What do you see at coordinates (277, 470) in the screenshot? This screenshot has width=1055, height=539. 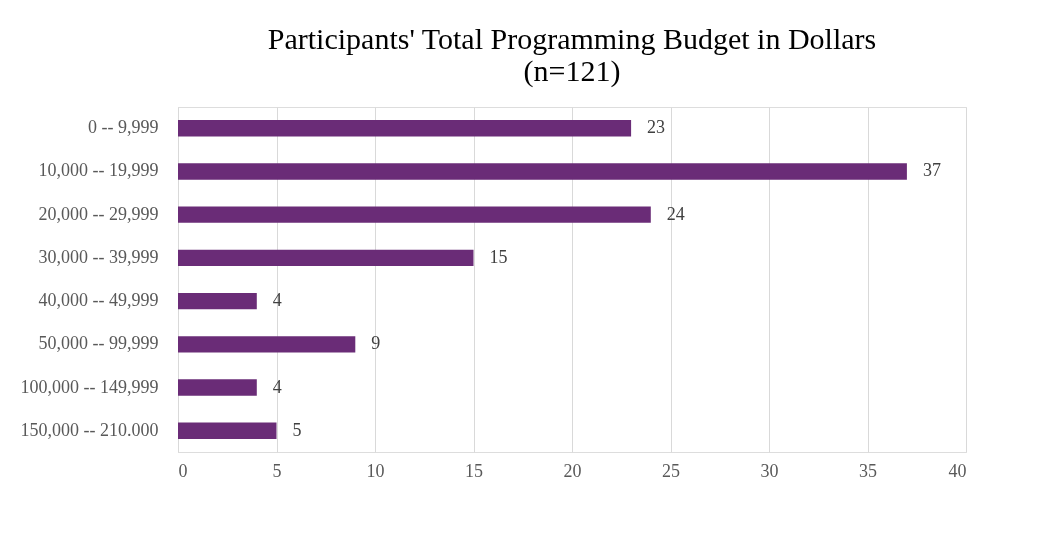 I see `x-tick-label: 5` at bounding box center [277, 470].